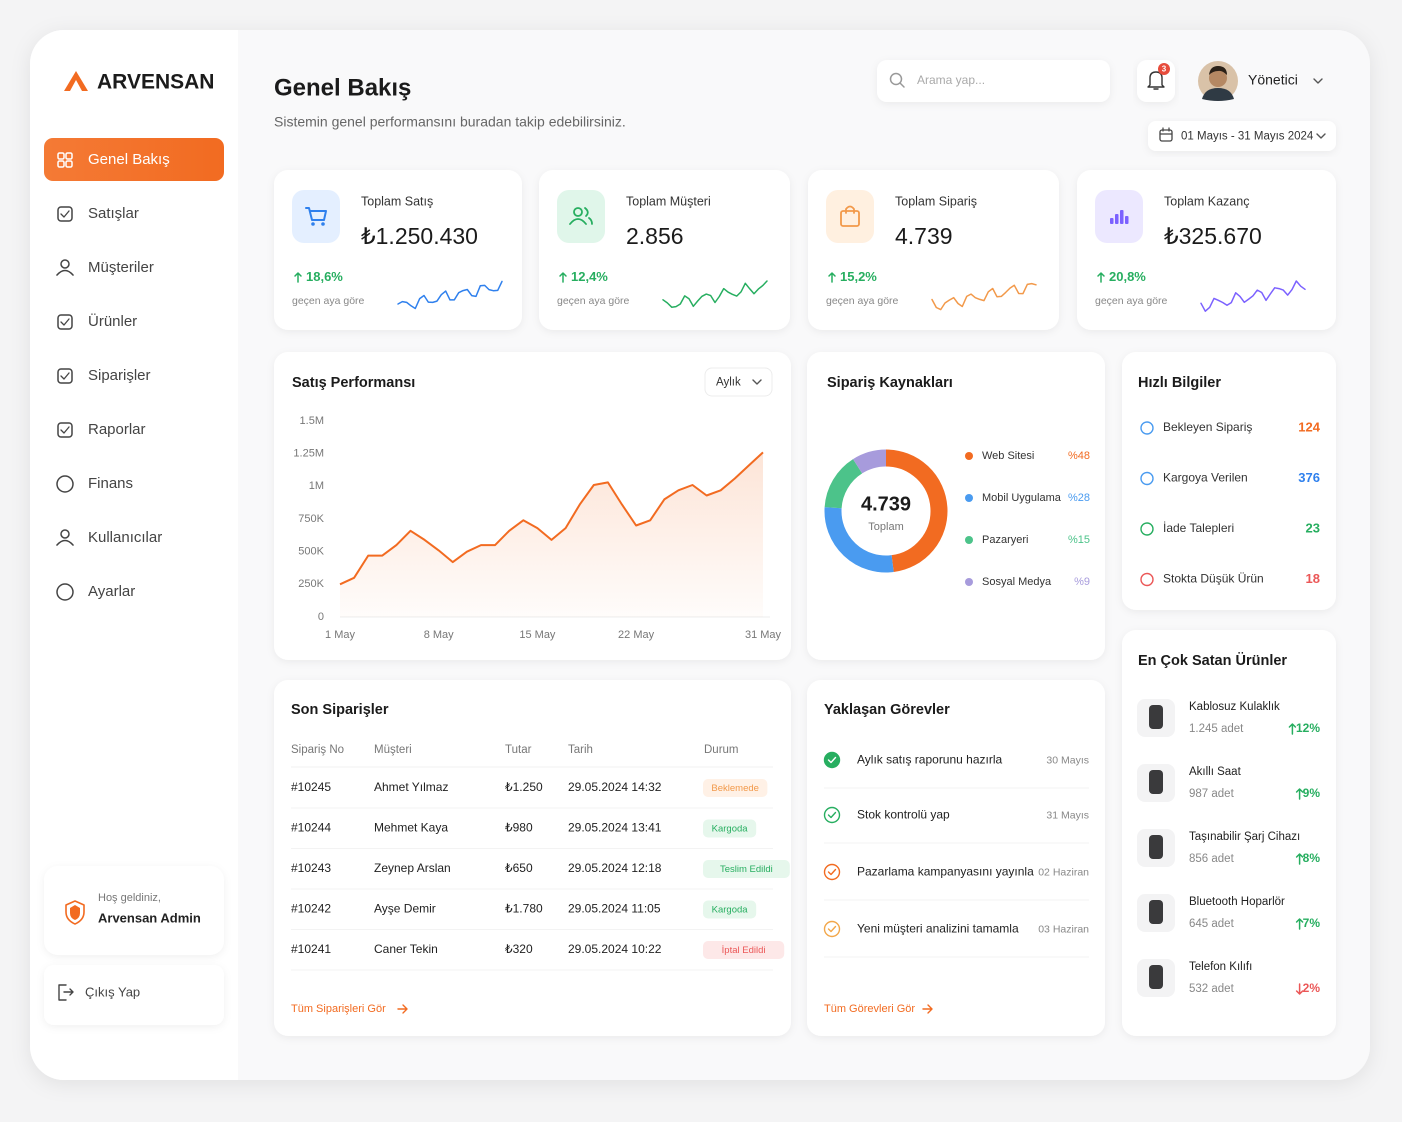 The image size is (1402, 1122). Describe the element at coordinates (112, 321) in the screenshot. I see `menu-item: Ürünler` at that location.